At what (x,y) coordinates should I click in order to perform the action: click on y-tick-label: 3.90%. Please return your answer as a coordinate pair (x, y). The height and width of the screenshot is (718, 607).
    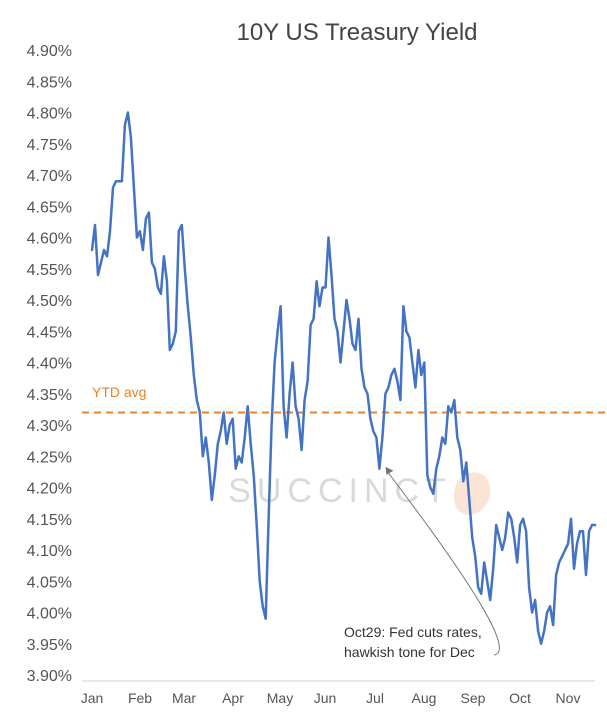
    Looking at the image, I should click on (49, 676).